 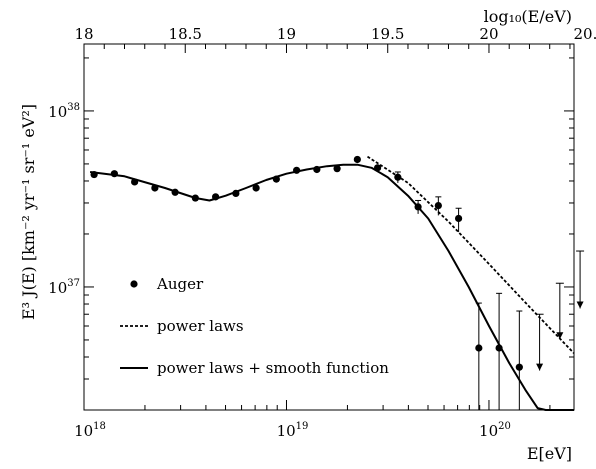 What do you see at coordinates (28, 212) in the screenshot?
I see `y-axis-title: E³ J(E) [km⁻² yr⁻¹ sr⁻¹ eV²]` at bounding box center [28, 212].